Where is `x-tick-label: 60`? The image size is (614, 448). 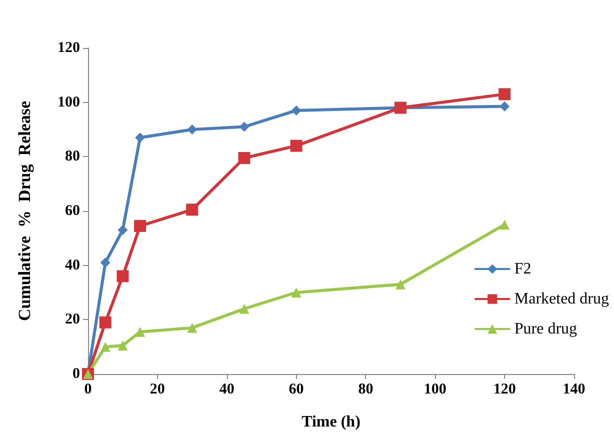 x-tick-label: 60 is located at coordinates (296, 390).